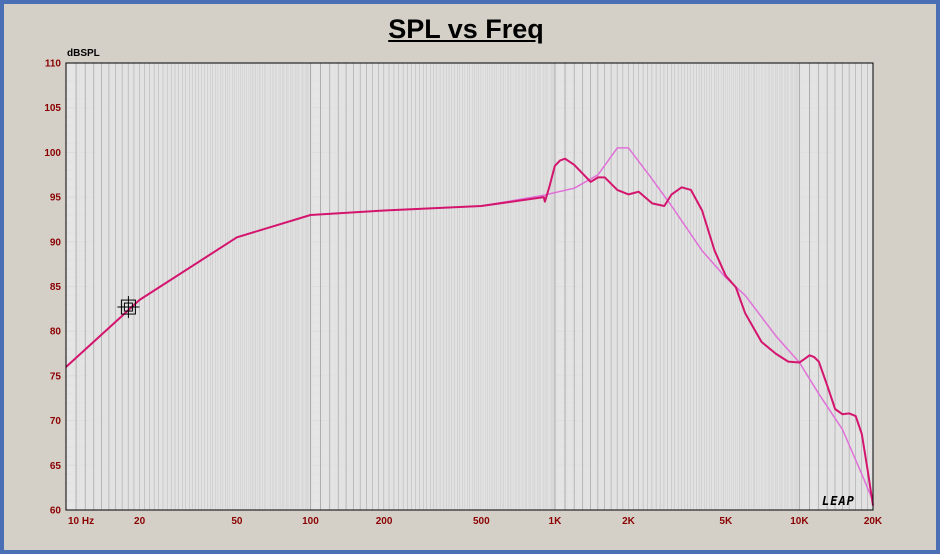 Image resolution: width=940 pixels, height=554 pixels. Describe the element at coordinates (56, 511) in the screenshot. I see `y-tick-label: 60` at that location.